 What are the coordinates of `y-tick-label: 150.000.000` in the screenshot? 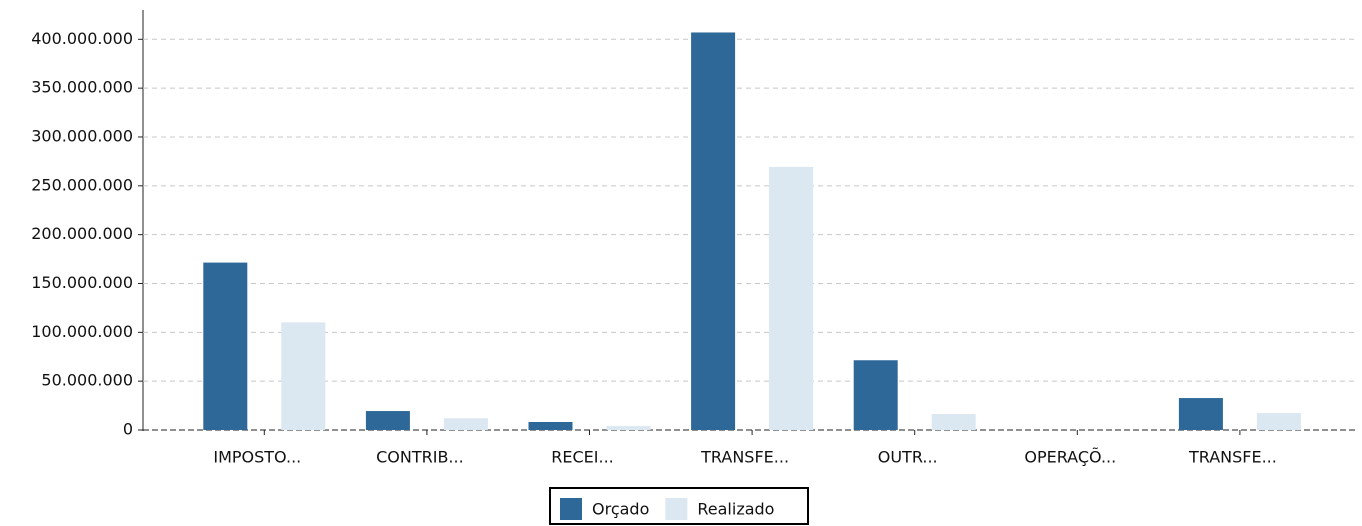 It's located at (82, 282).